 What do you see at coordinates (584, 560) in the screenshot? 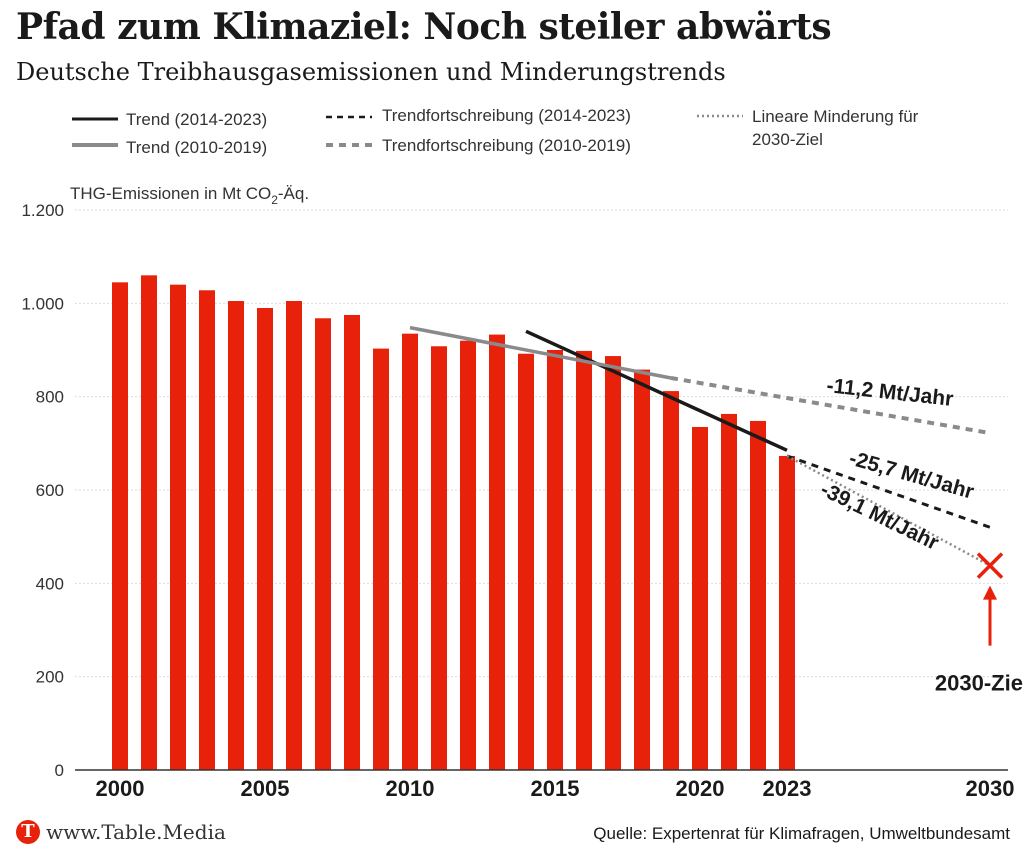
I see `bar-2016` at bounding box center [584, 560].